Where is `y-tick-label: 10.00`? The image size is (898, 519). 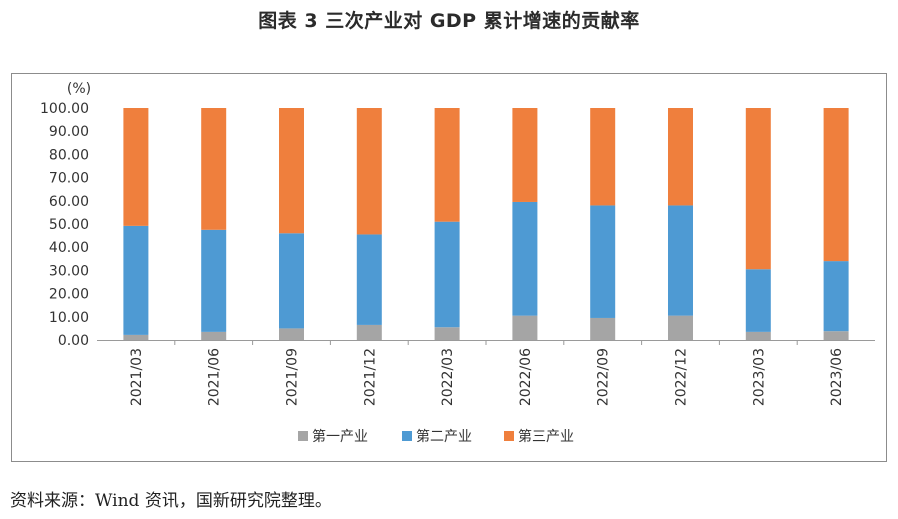 y-tick-label: 10.00 is located at coordinates (69, 318).